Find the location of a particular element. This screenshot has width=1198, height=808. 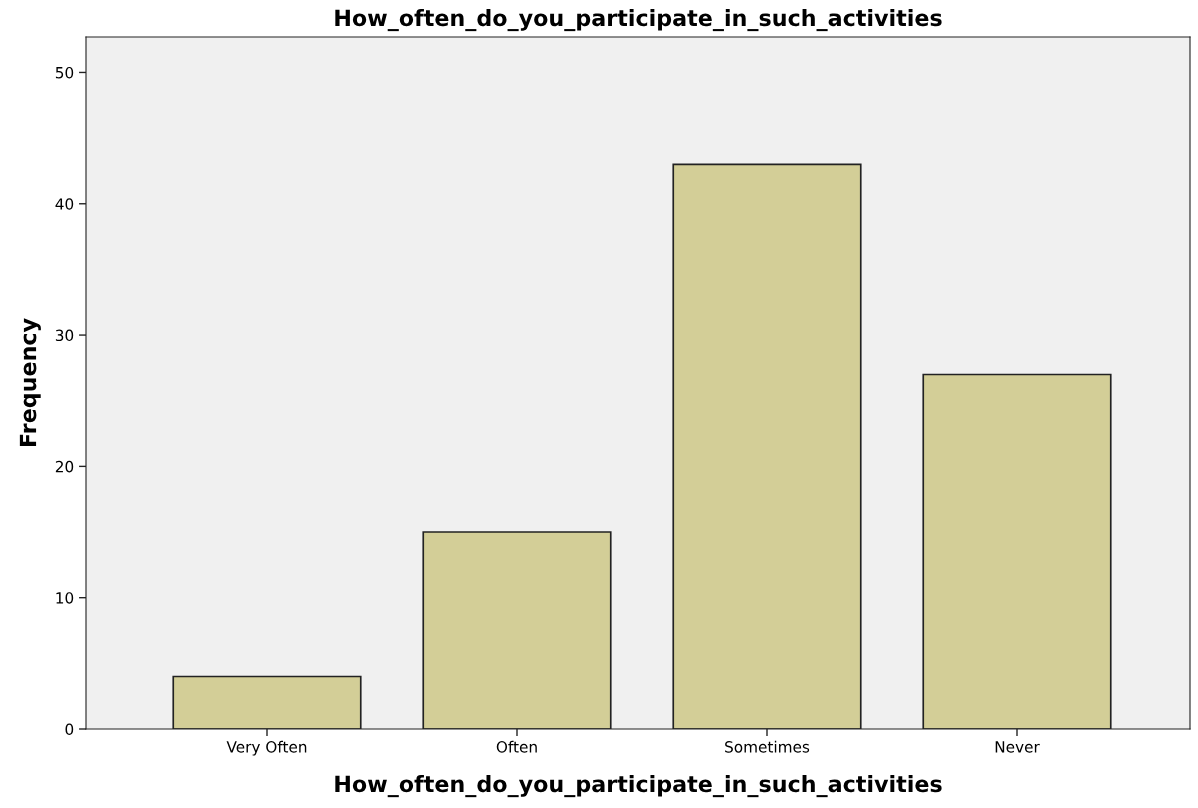

y-tick-label: 40 is located at coordinates (64, 204).